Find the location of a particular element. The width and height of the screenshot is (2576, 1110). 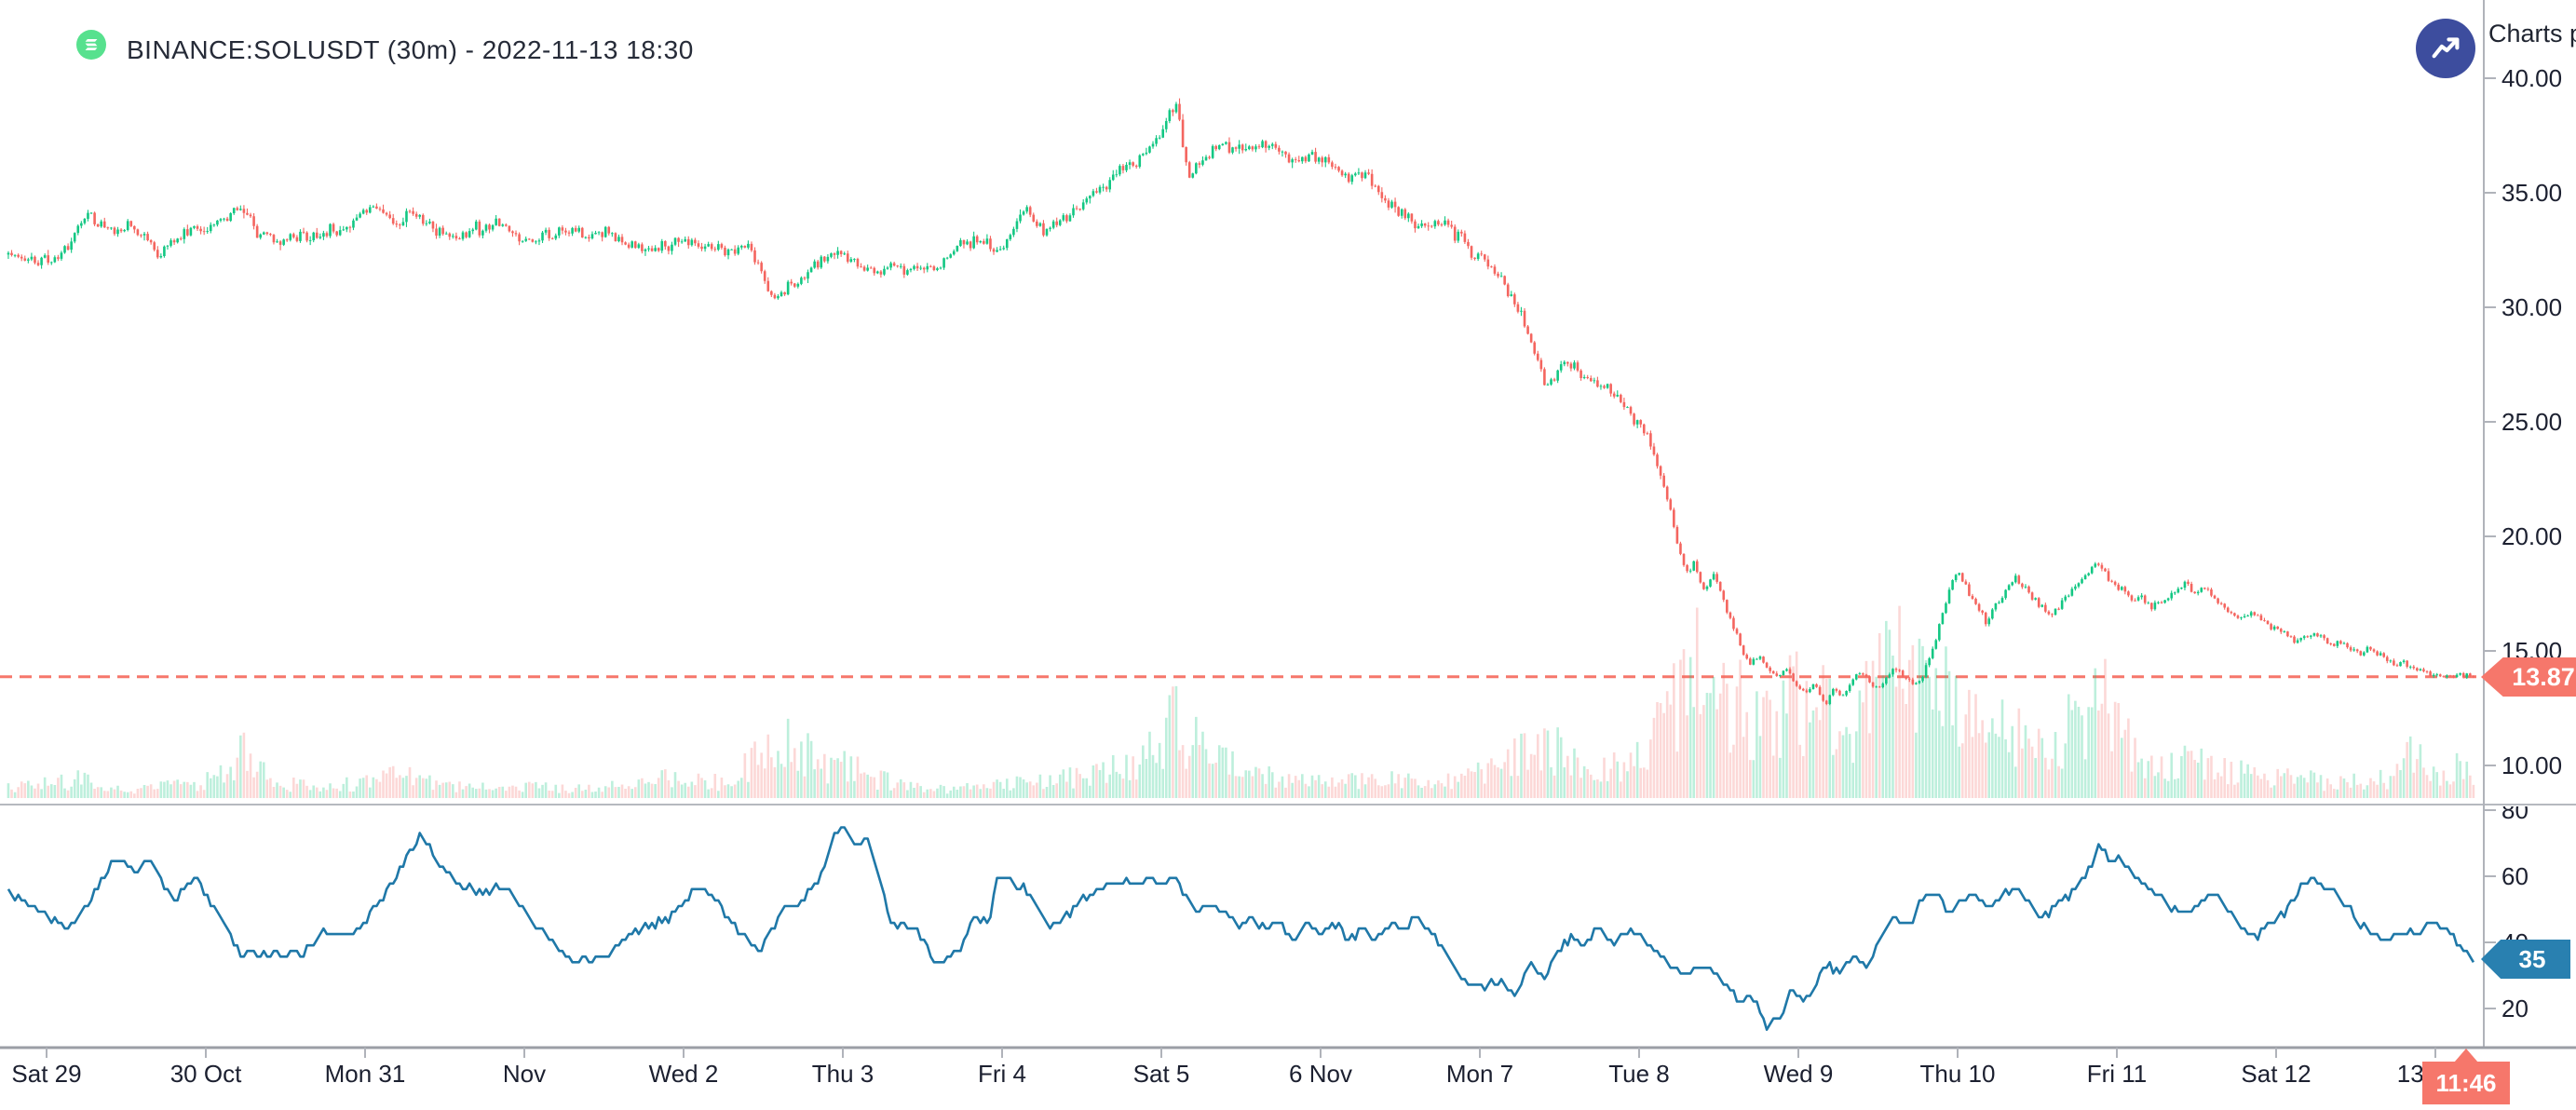

time-axis-label: Fri 11 is located at coordinates (2117, 1074).